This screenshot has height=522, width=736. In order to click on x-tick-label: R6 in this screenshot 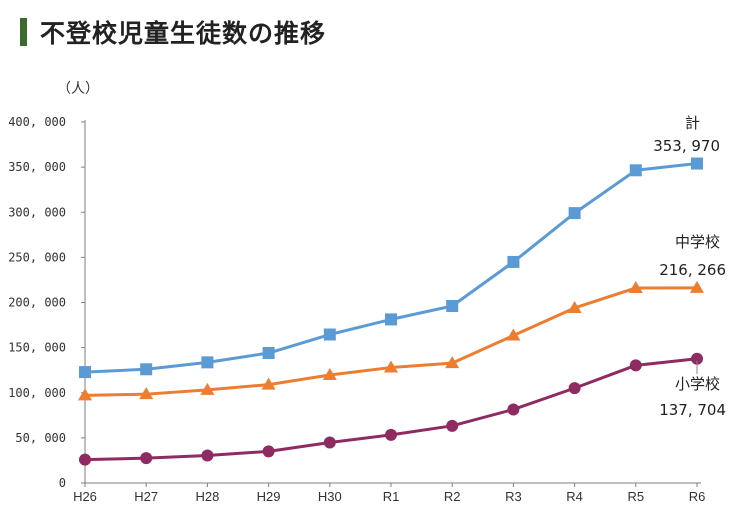, I will do `click(697, 496)`.